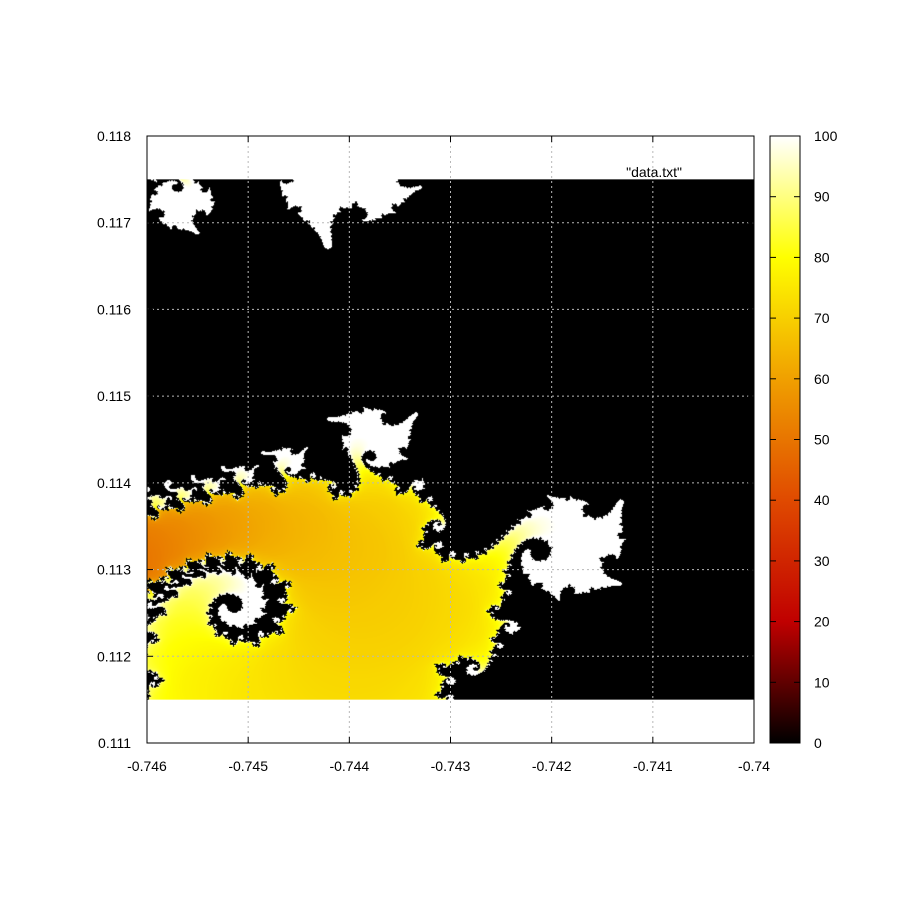 The height and width of the screenshot is (900, 900). I want to click on y-tick-label: 0.117, so click(114, 223).